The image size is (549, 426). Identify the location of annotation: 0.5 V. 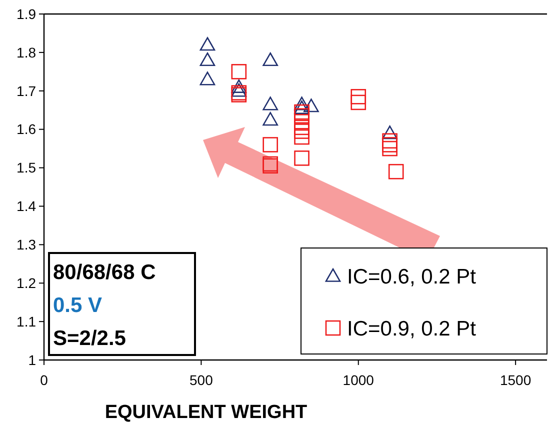
(77, 305).